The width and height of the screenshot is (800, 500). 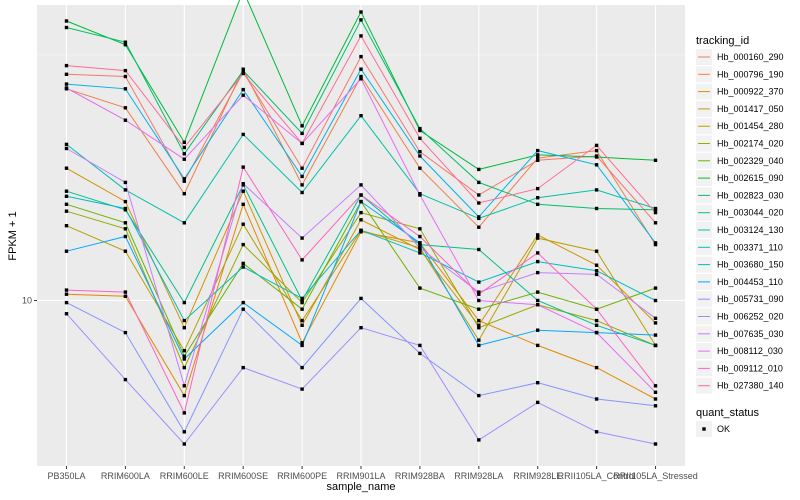 I want to click on data-point-Hb_000160_290-RRIM600PE, so click(x=302, y=168).